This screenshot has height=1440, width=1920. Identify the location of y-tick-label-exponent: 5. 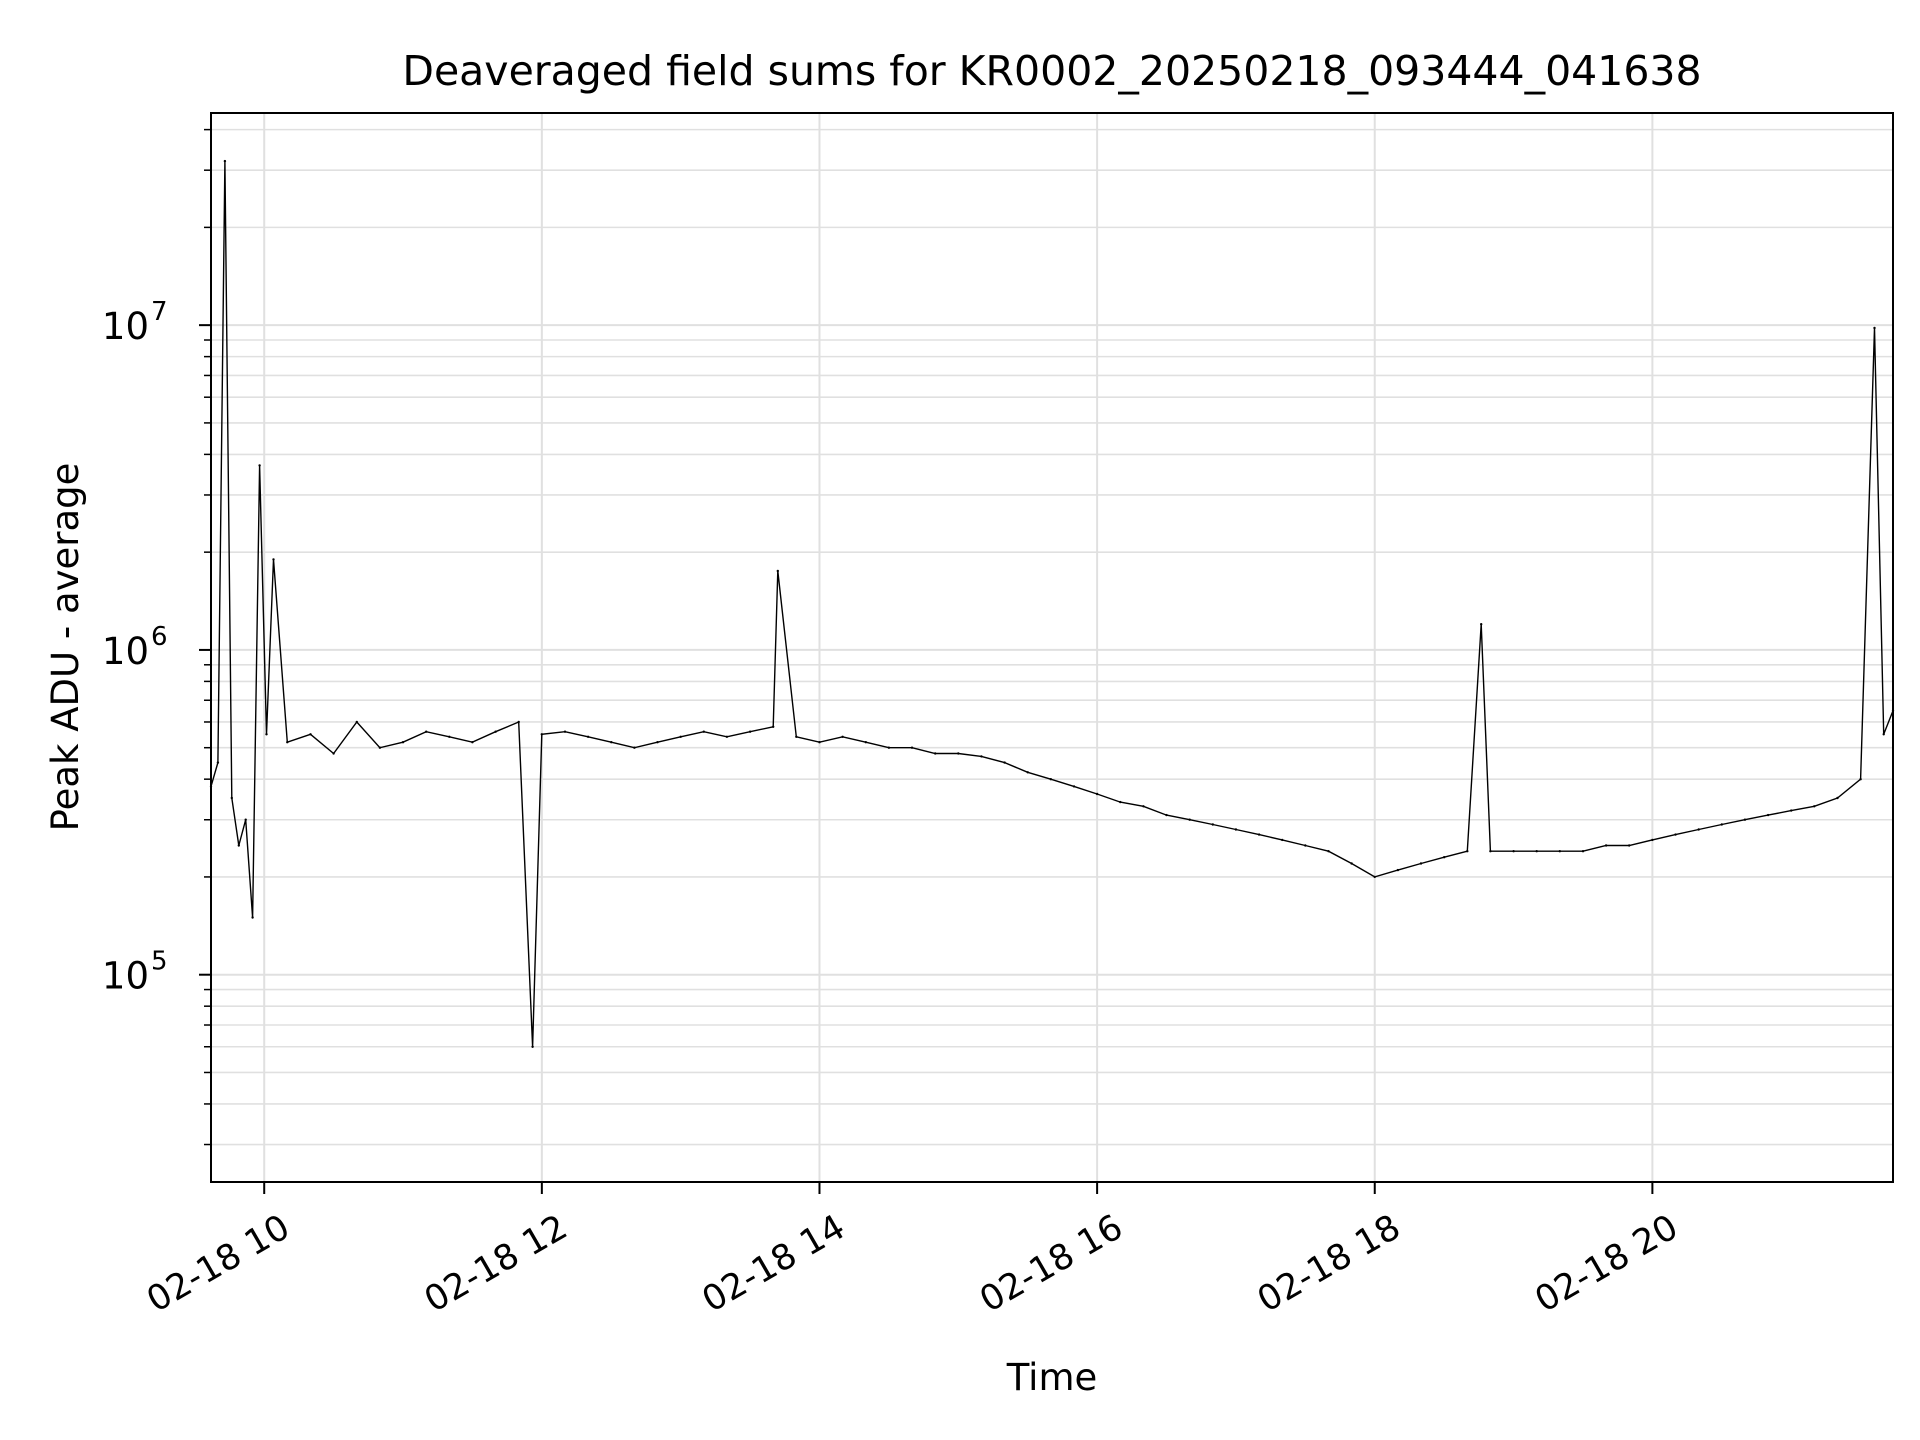
(159, 962).